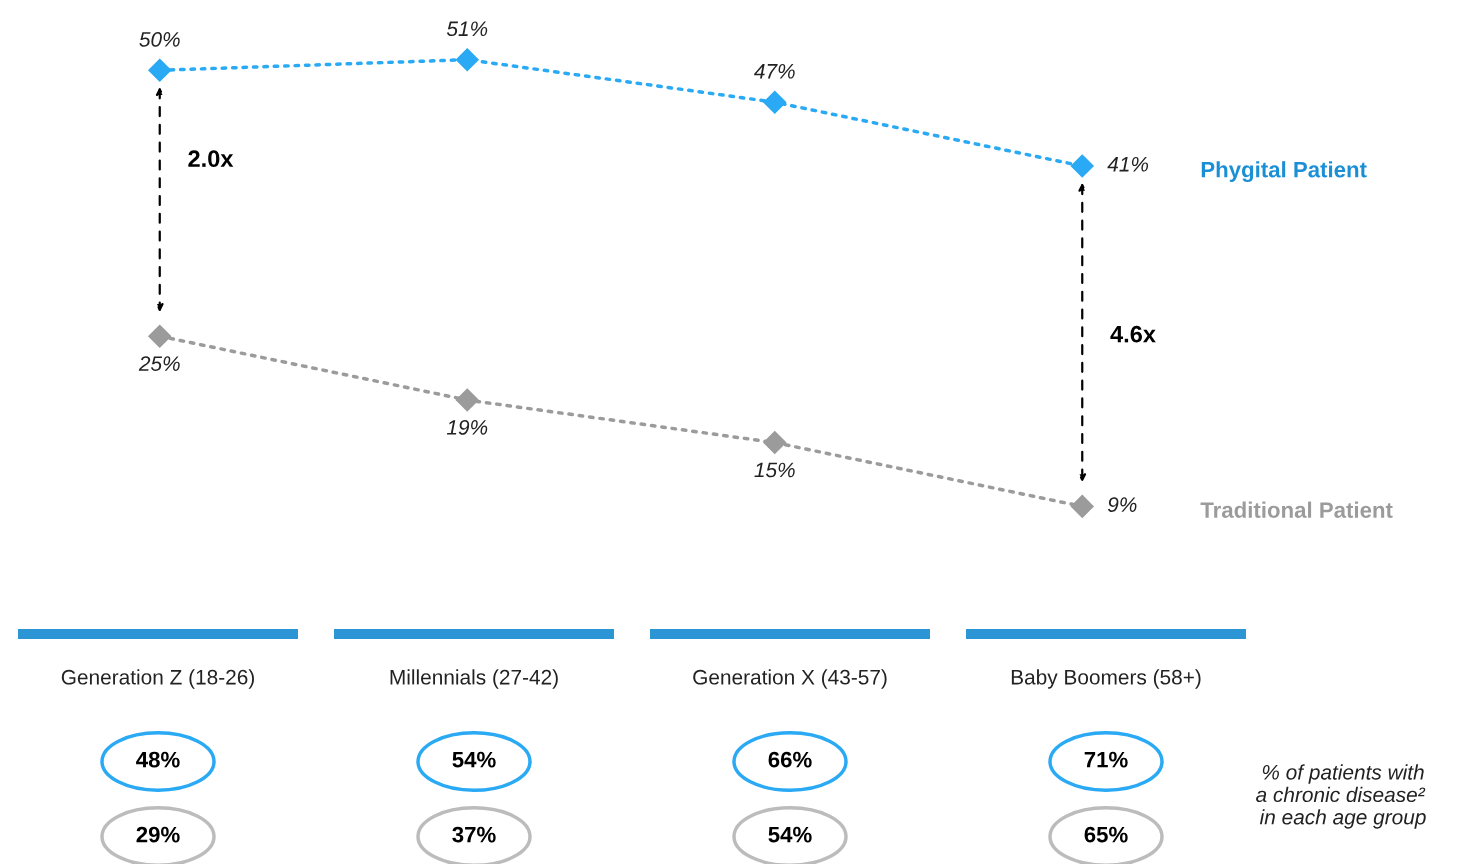 This screenshot has height=864, width=1471. I want to click on data-label: 66%, so click(790, 759).